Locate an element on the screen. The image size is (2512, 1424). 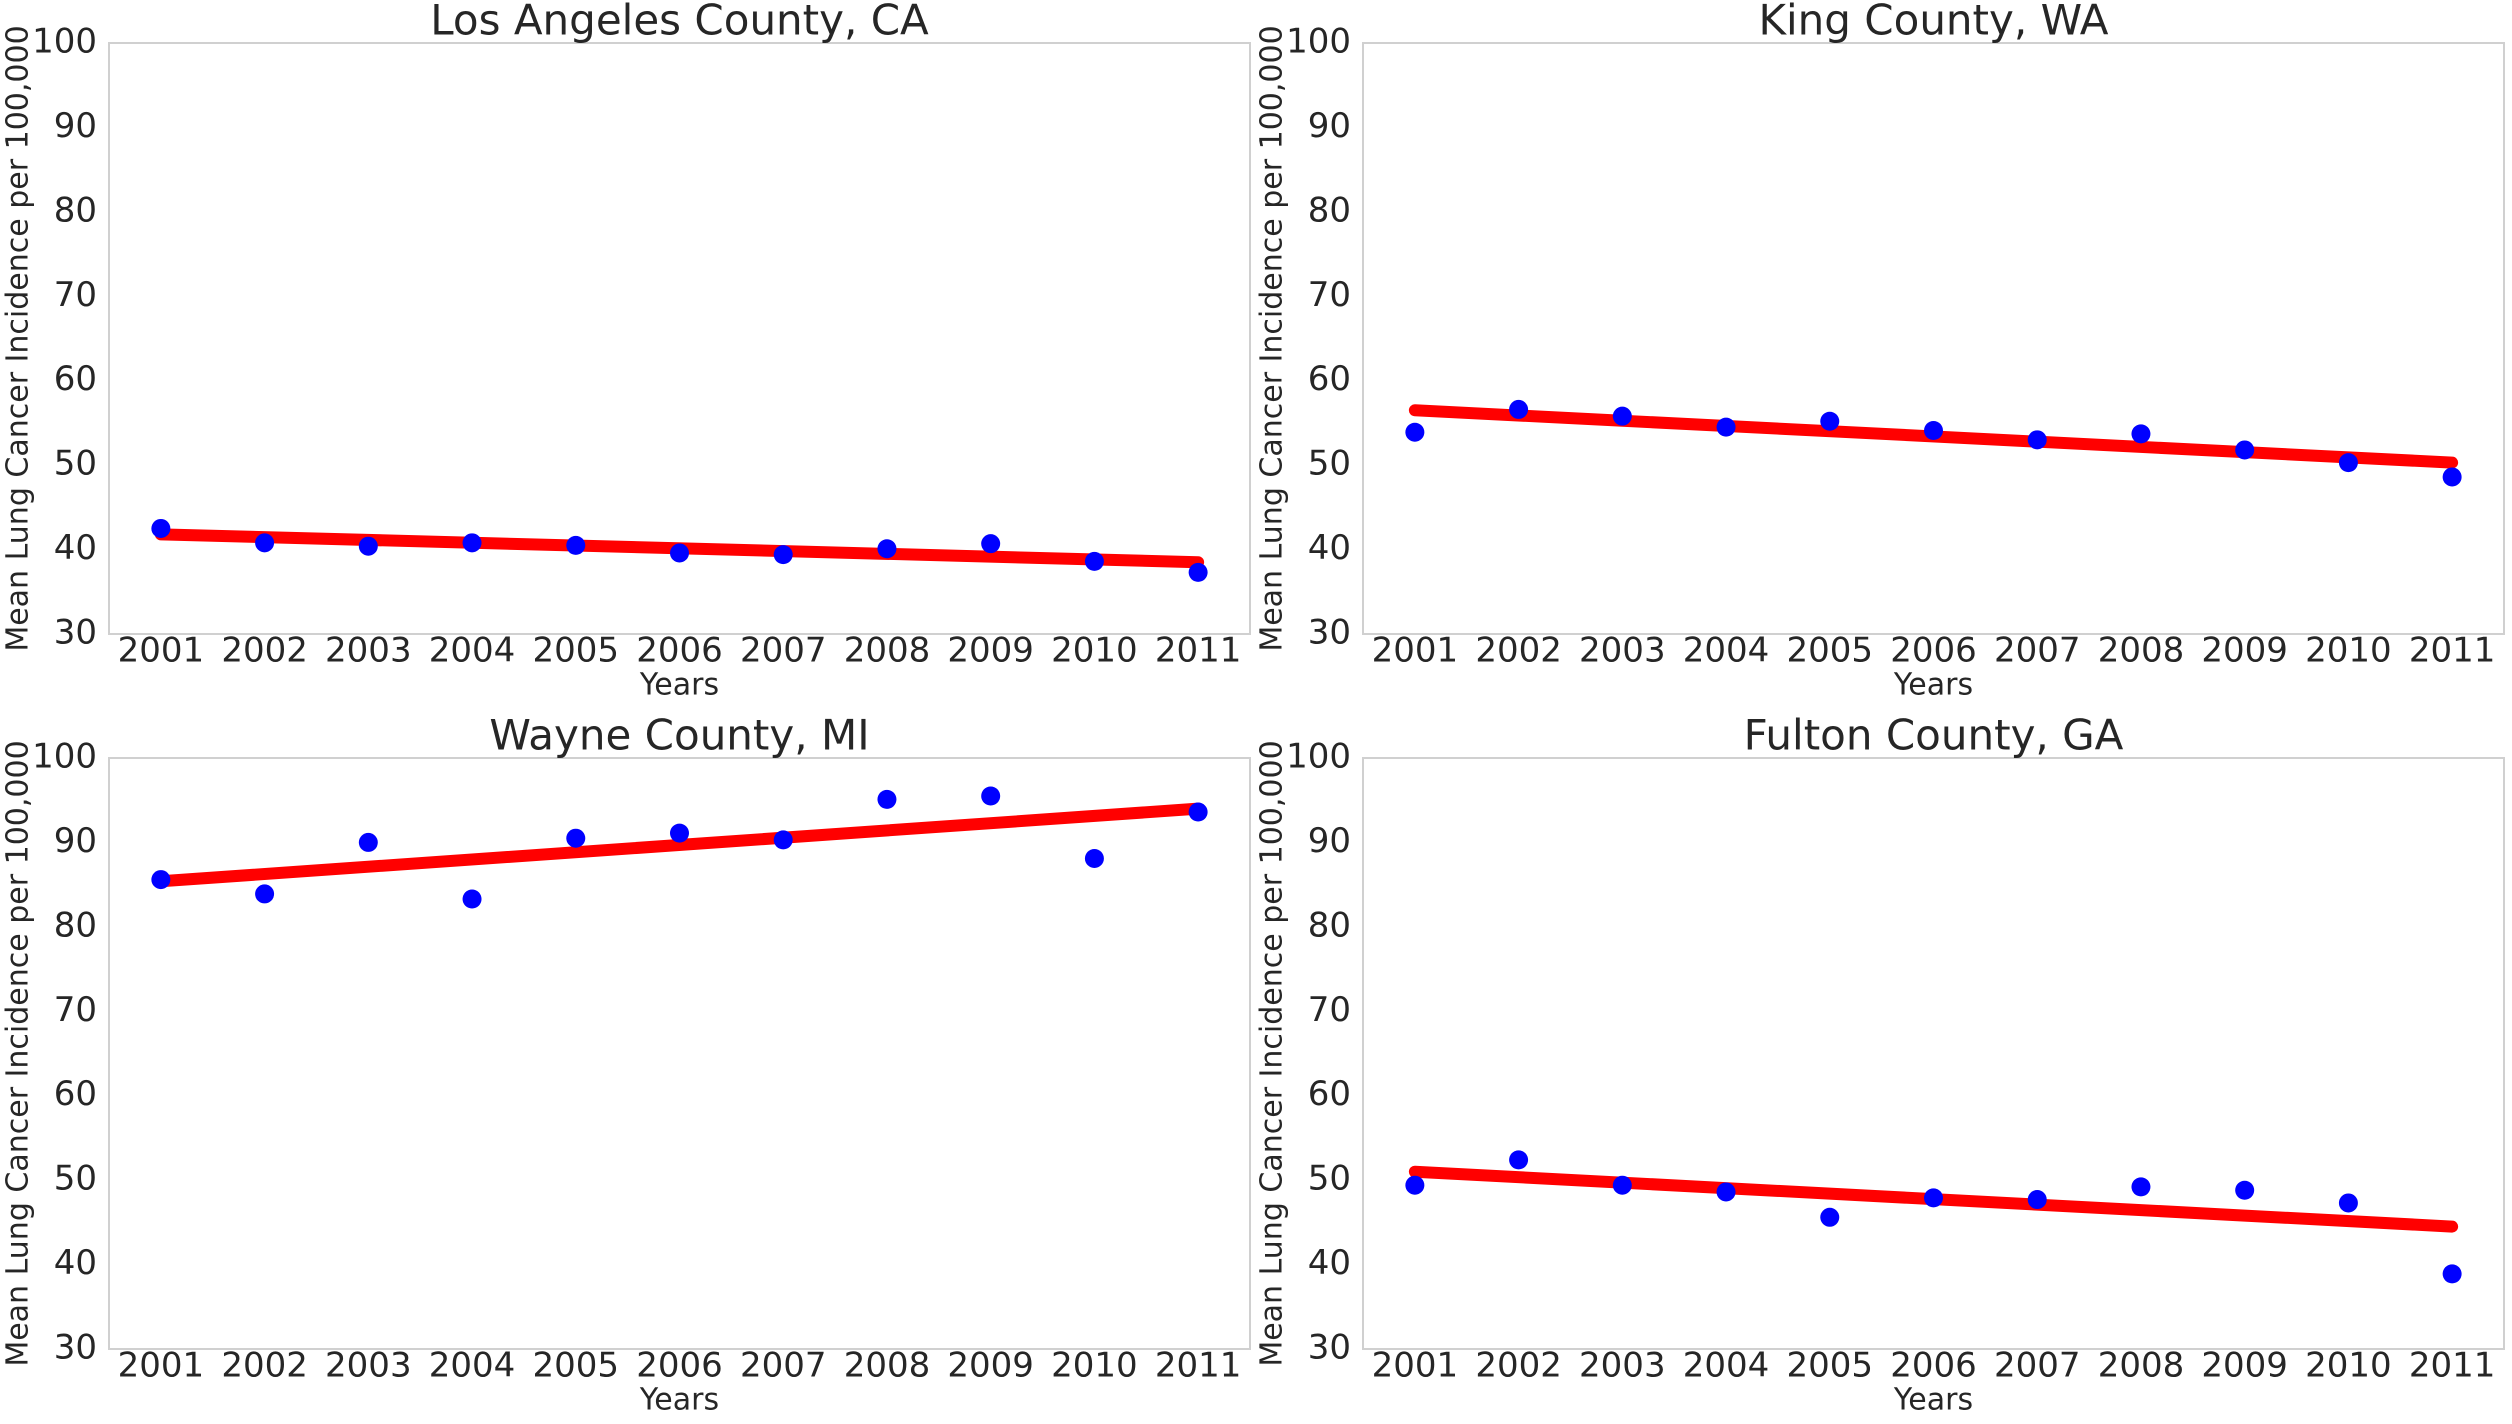
trend-line is located at coordinates (679, 845).